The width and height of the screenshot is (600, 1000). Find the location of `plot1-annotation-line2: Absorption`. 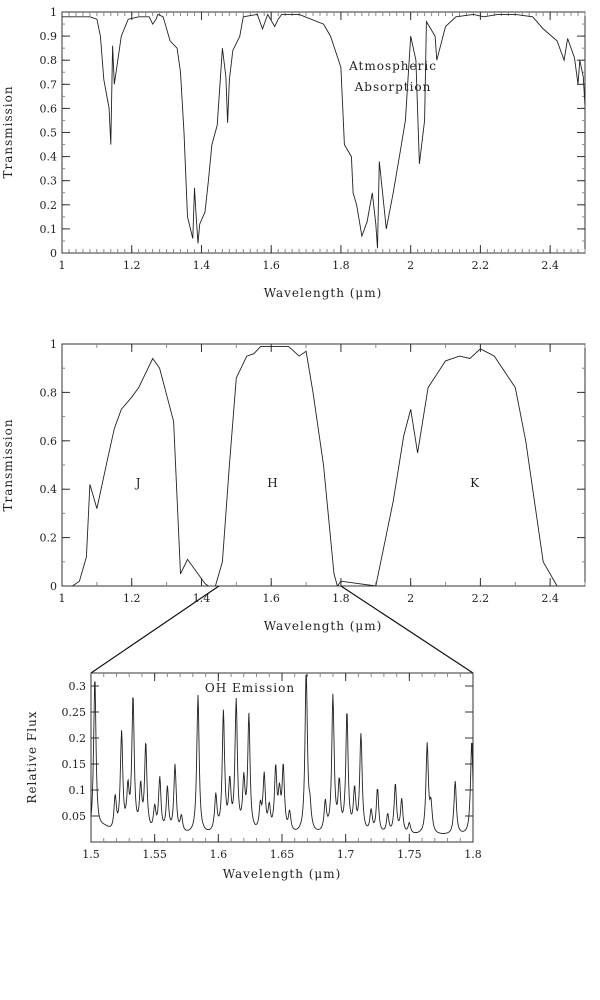

plot1-annotation-line2: Absorption is located at coordinates (393, 87).